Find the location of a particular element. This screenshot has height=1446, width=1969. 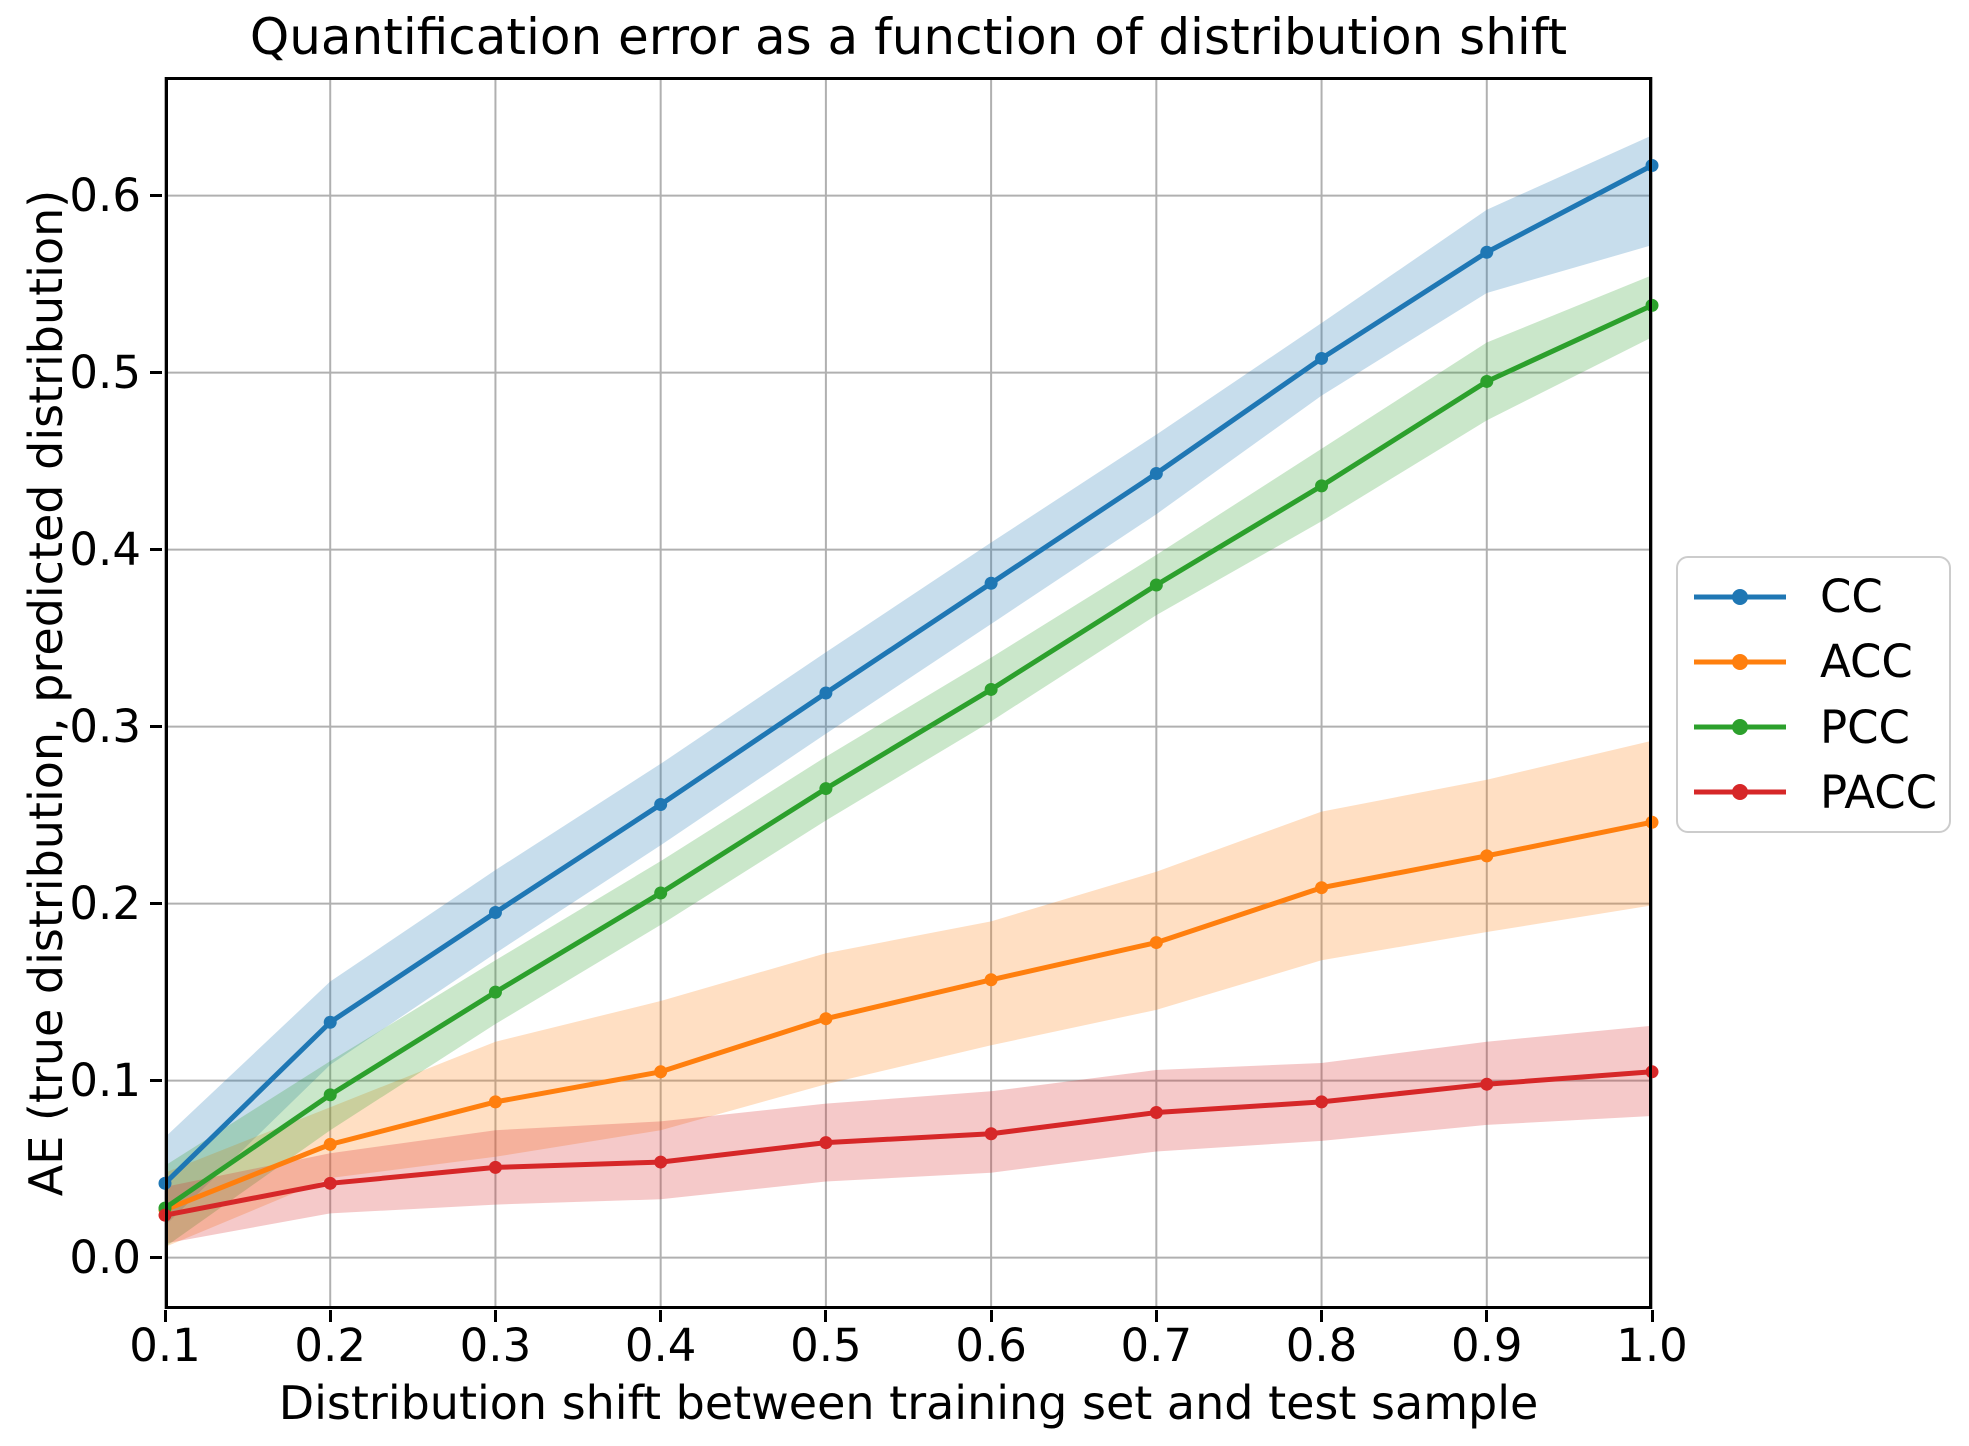

legend-label: CC is located at coordinates (1851, 597).